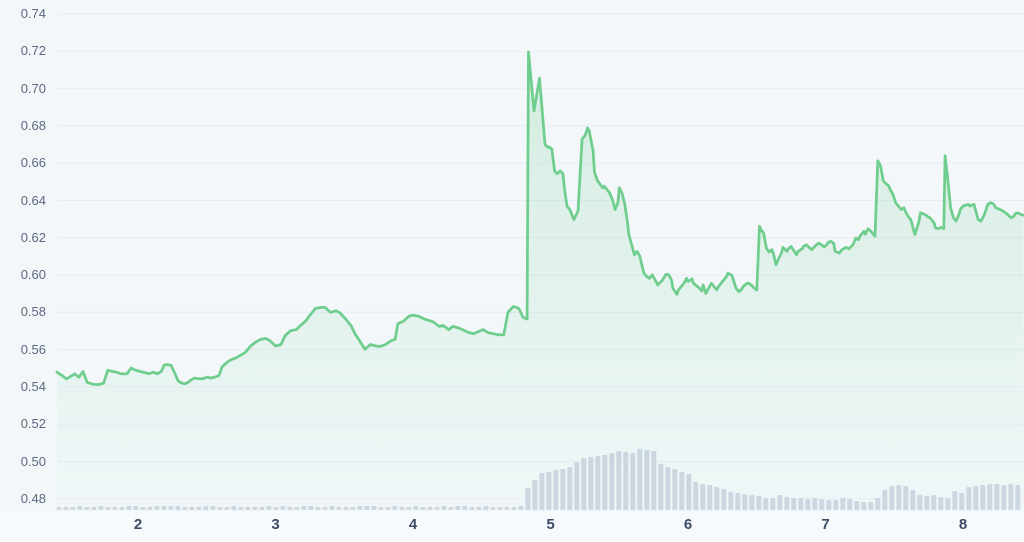  Describe the element at coordinates (33, 312) in the screenshot. I see `y-axis-label: 0.58` at that location.